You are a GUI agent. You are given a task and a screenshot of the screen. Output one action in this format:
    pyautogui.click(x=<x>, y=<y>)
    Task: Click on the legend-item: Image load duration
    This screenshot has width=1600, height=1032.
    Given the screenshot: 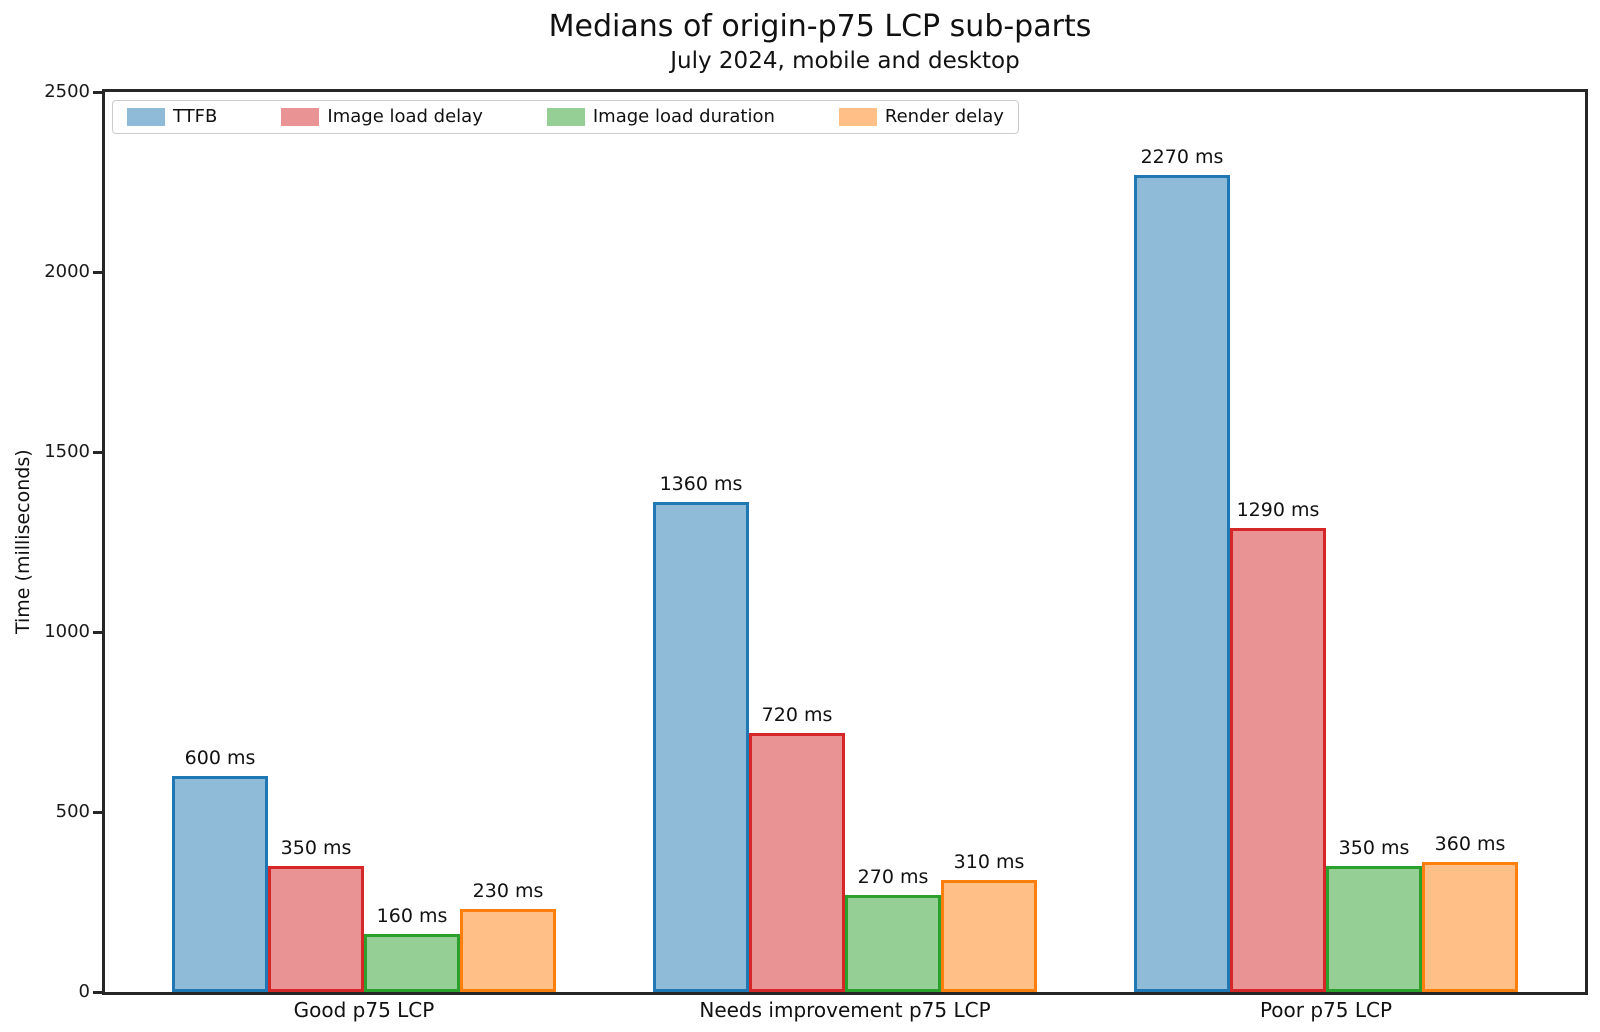 What is the action you would take?
    pyautogui.click(x=660, y=117)
    